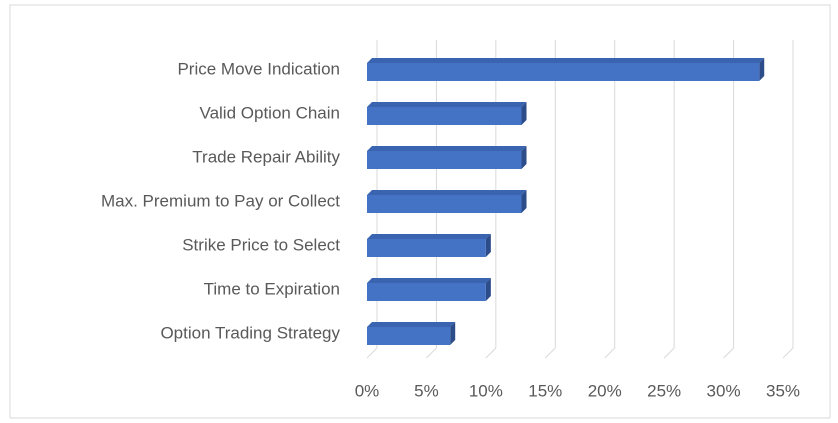  What do you see at coordinates (605, 390) in the screenshot?
I see `x-tick-label: 20%` at bounding box center [605, 390].